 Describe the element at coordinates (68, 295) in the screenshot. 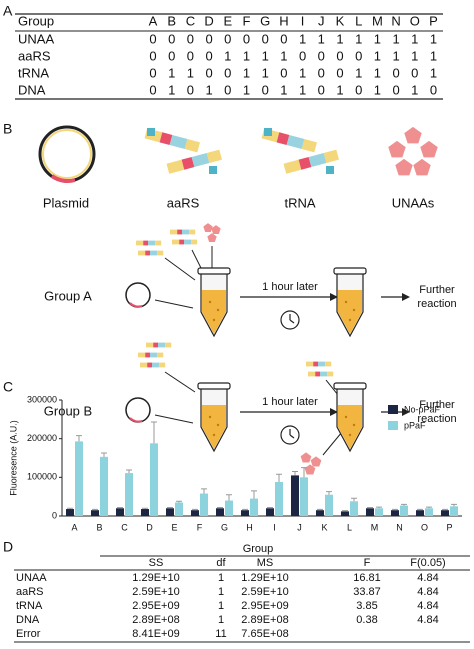

I see `group-label: Group A` at that location.